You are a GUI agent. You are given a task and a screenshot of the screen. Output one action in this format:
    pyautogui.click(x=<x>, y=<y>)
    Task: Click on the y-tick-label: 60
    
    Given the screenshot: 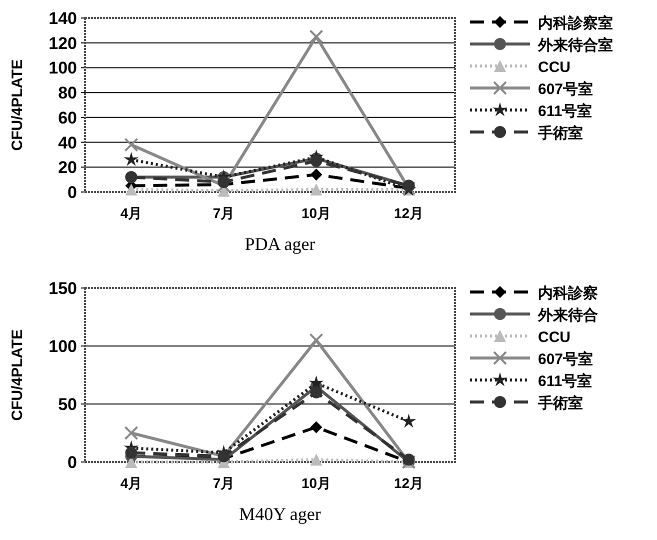 What is the action you would take?
    pyautogui.click(x=67, y=118)
    